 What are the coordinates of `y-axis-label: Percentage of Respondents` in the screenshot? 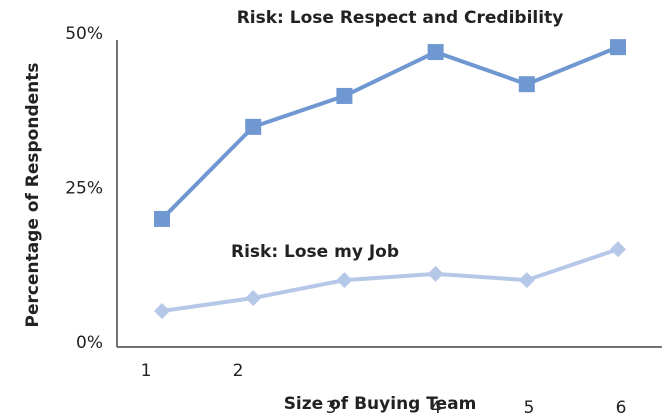 It's located at (33, 194).